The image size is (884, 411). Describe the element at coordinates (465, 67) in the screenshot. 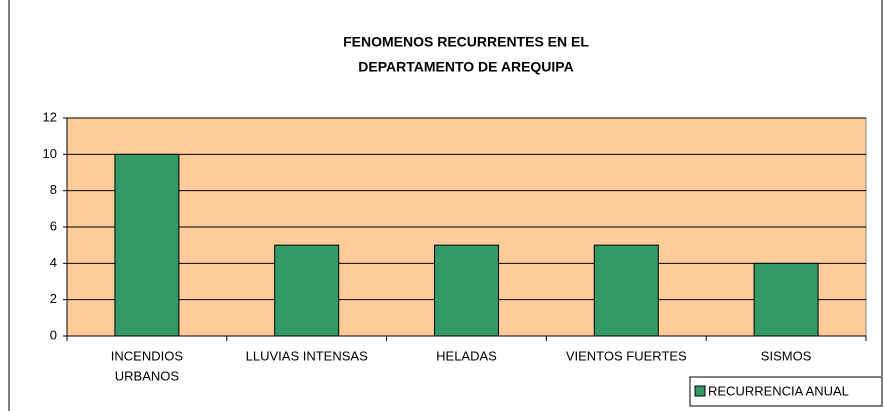

I see `chart-title: DEPARTAMENTO DE AREQUIPA` at that location.